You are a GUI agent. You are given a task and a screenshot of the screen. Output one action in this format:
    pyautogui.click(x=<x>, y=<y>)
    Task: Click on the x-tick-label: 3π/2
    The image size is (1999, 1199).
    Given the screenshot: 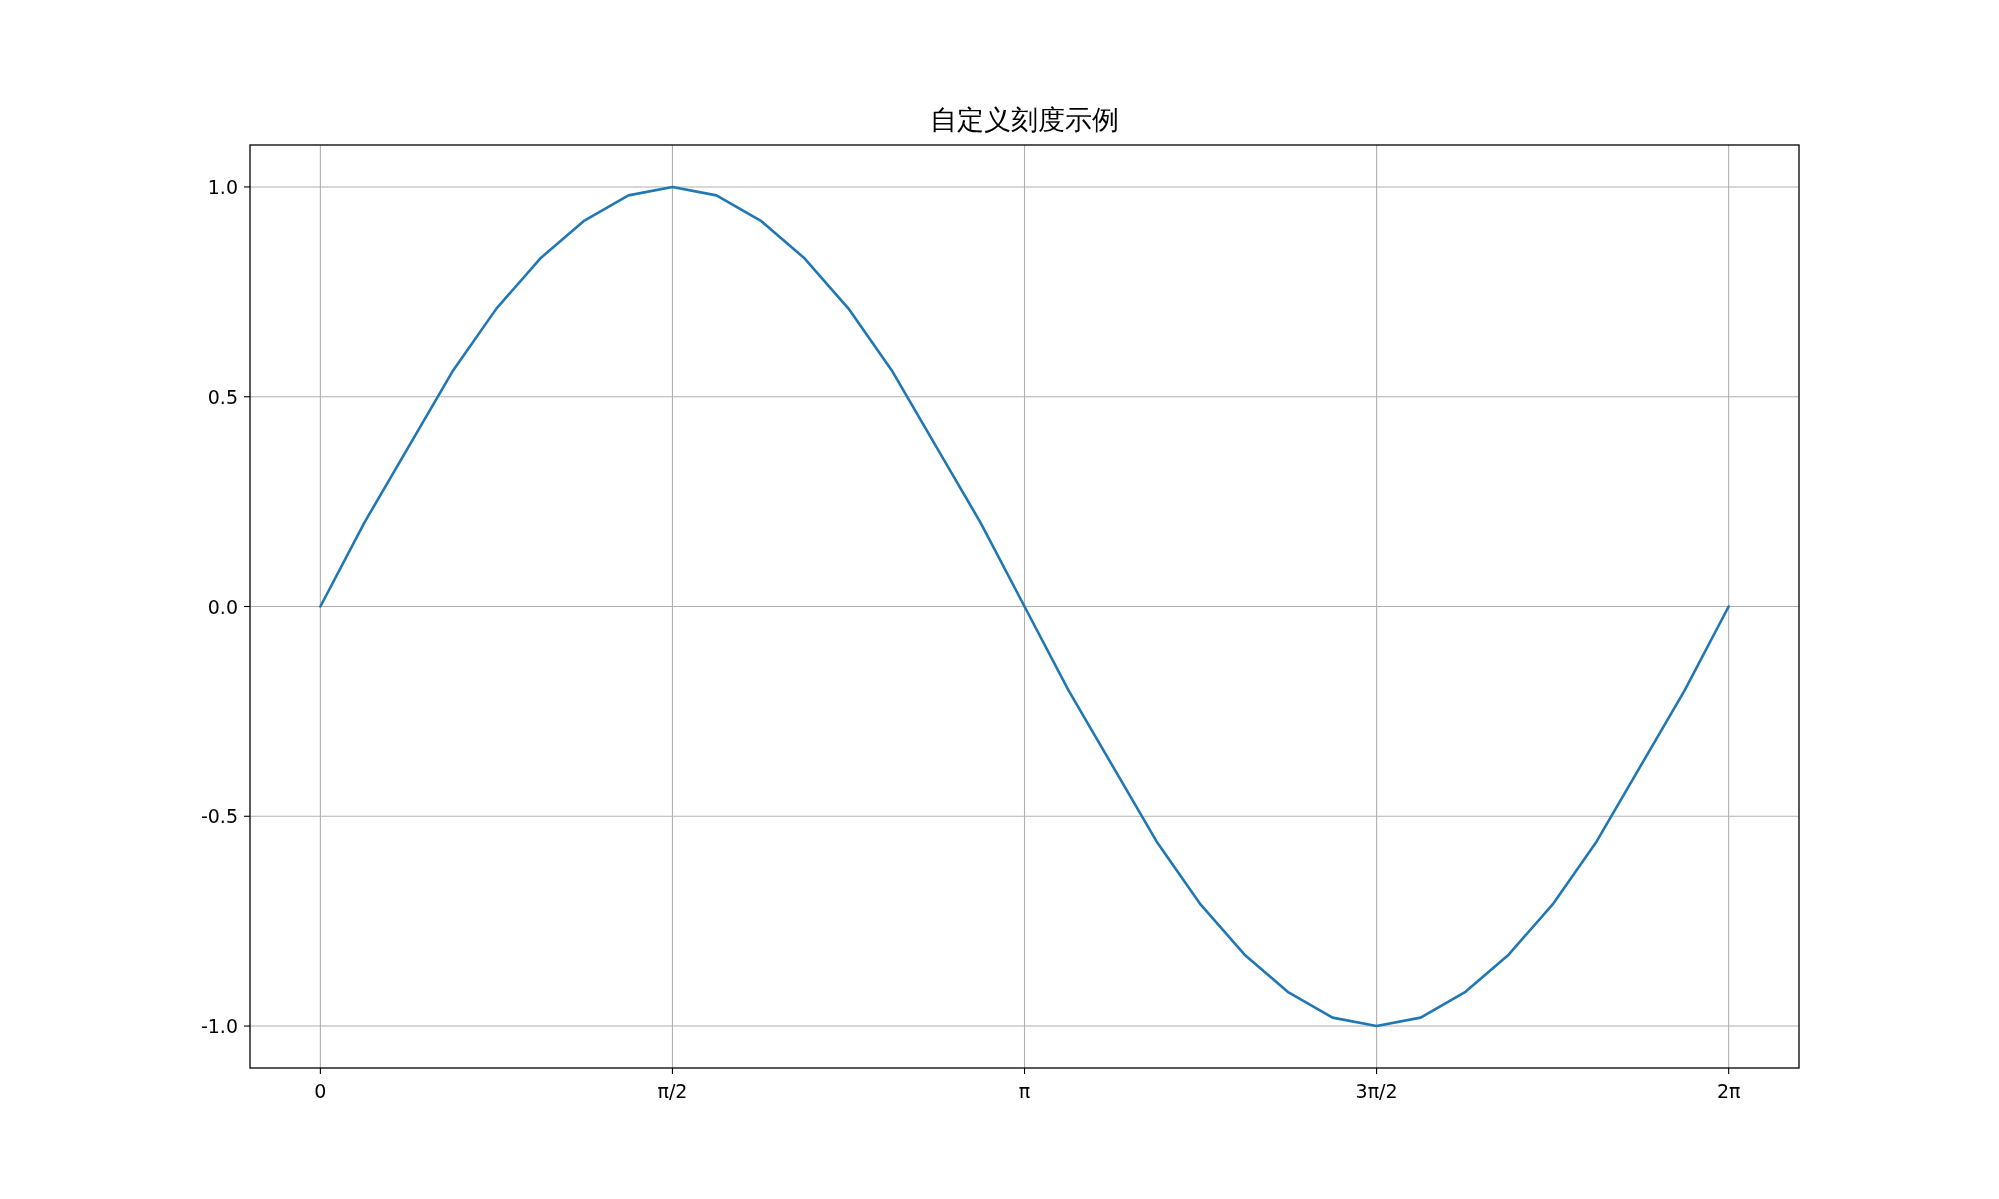 What is the action you would take?
    pyautogui.click(x=1376, y=1091)
    